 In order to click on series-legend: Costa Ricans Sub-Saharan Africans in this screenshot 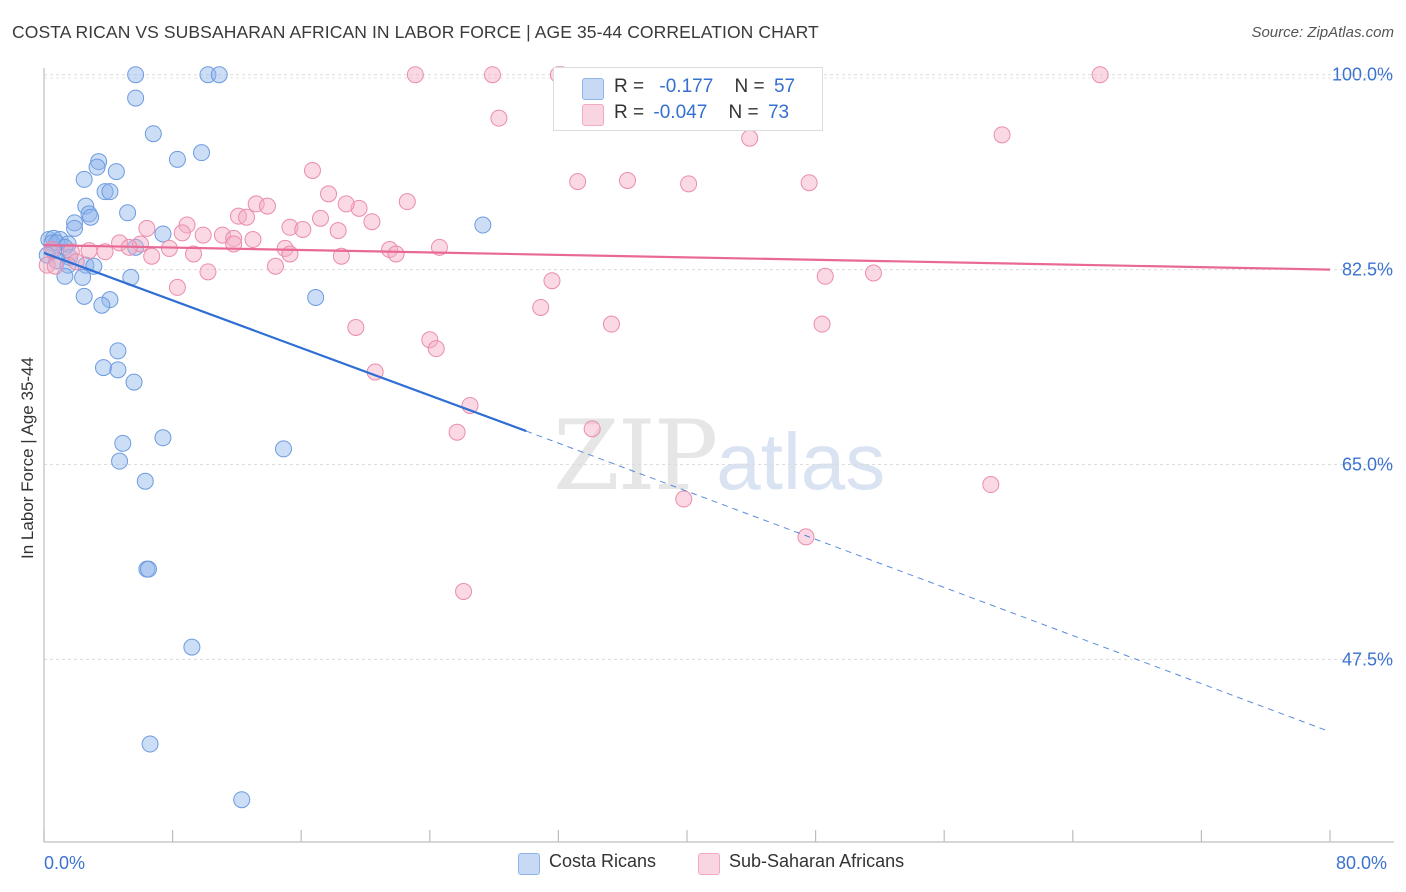, I will do `click(703, 864)`.